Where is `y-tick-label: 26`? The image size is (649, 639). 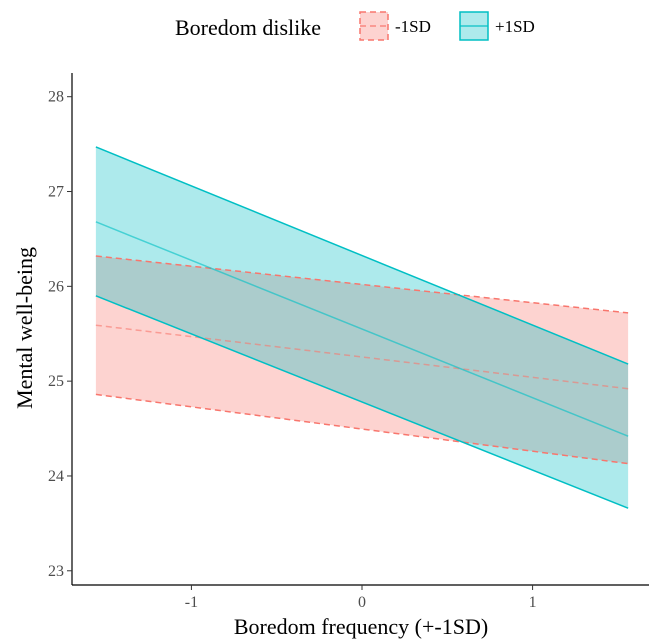
y-tick-label: 26 is located at coordinates (56, 286).